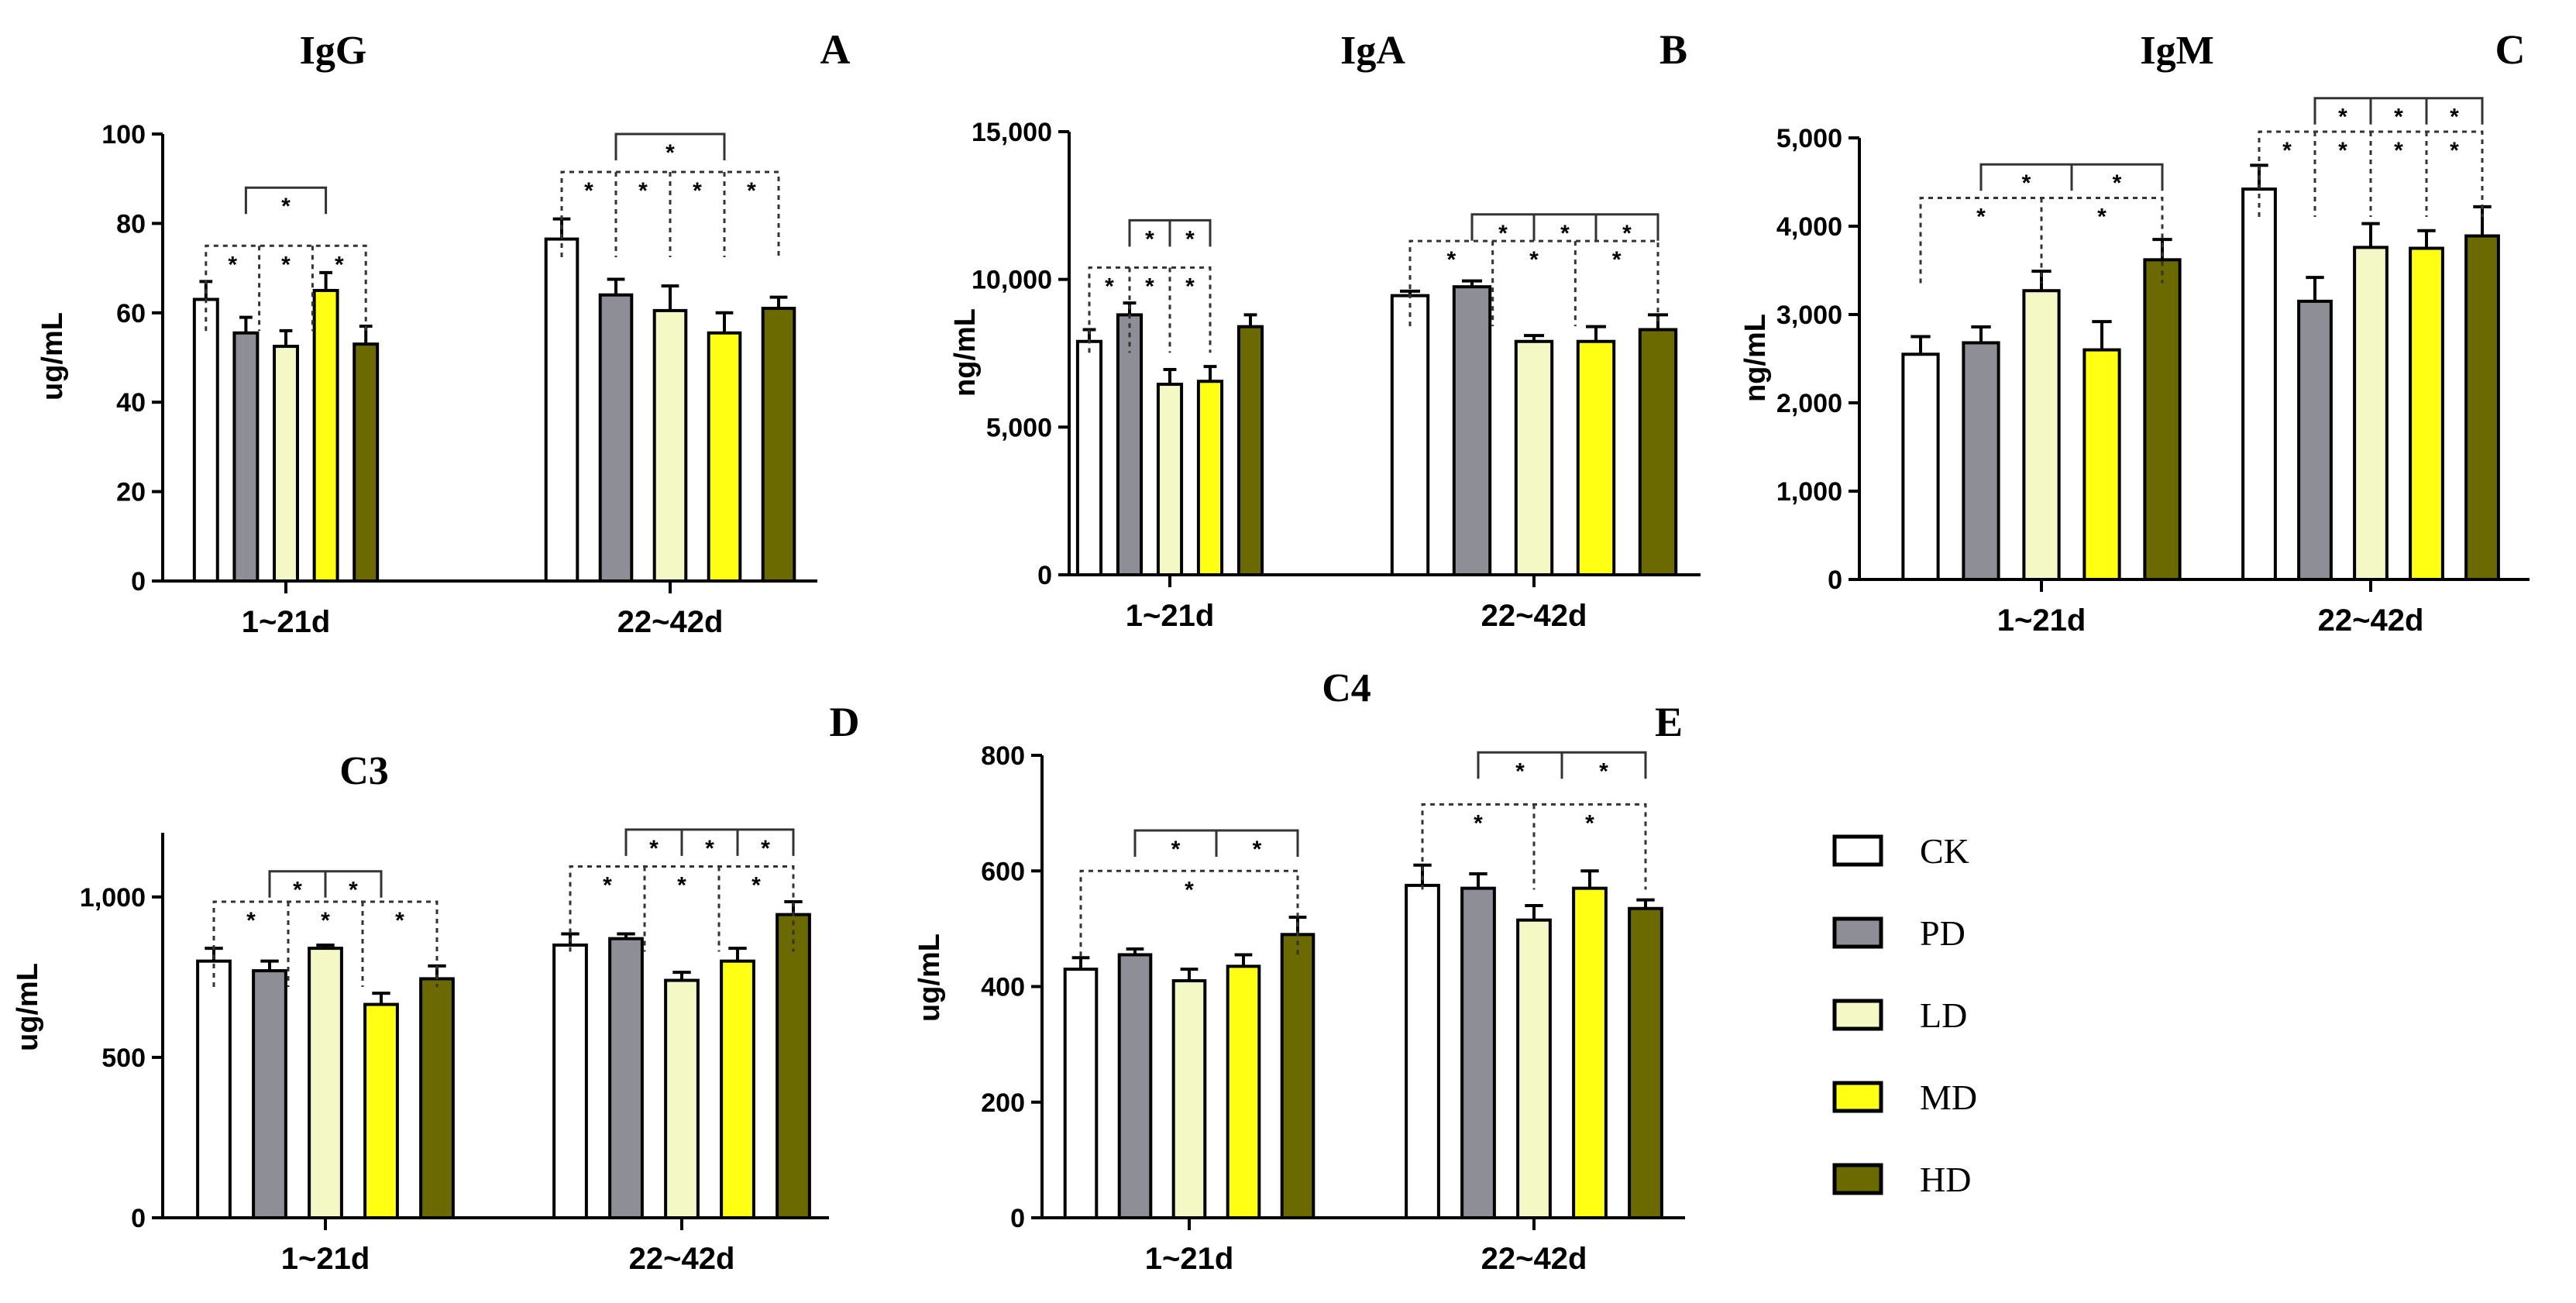 The width and height of the screenshot is (2576, 1303). I want to click on panel-letter: C, so click(2510, 49).